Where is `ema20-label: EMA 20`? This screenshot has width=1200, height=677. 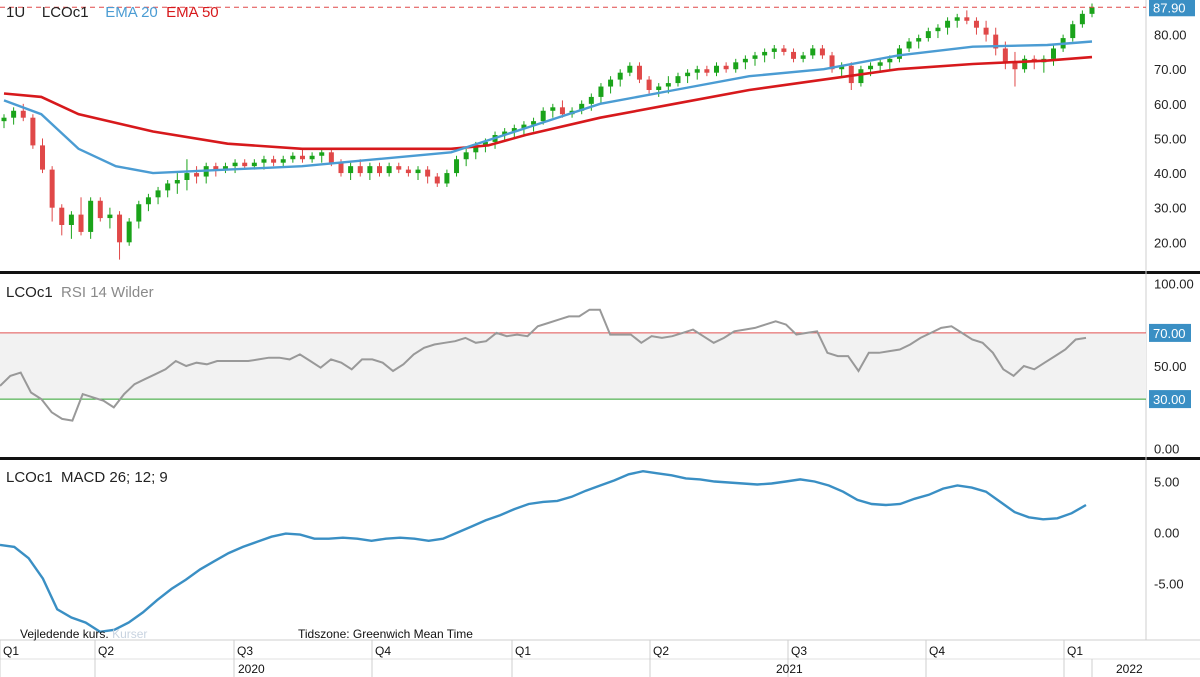
ema20-label: EMA 20 is located at coordinates (131, 12).